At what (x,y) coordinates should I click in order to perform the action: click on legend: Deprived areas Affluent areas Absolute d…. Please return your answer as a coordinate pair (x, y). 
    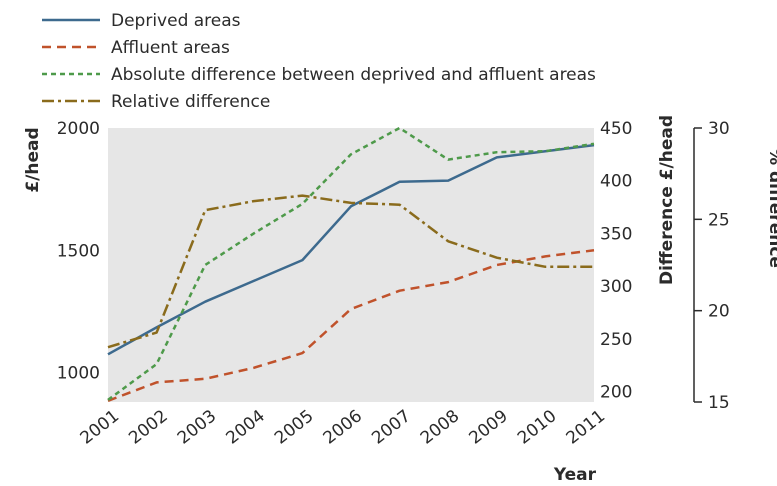
    Looking at the image, I should click on (319, 61).